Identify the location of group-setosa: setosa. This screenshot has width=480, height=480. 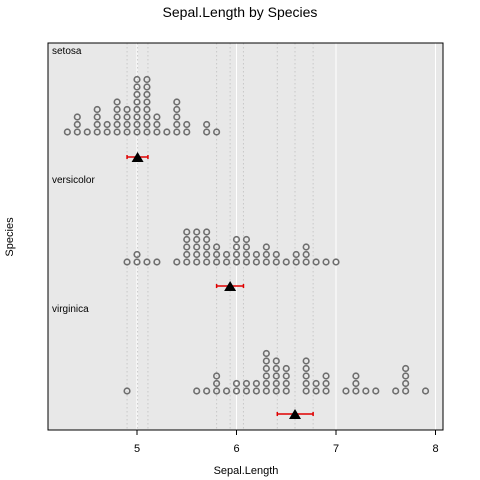
(136, 104).